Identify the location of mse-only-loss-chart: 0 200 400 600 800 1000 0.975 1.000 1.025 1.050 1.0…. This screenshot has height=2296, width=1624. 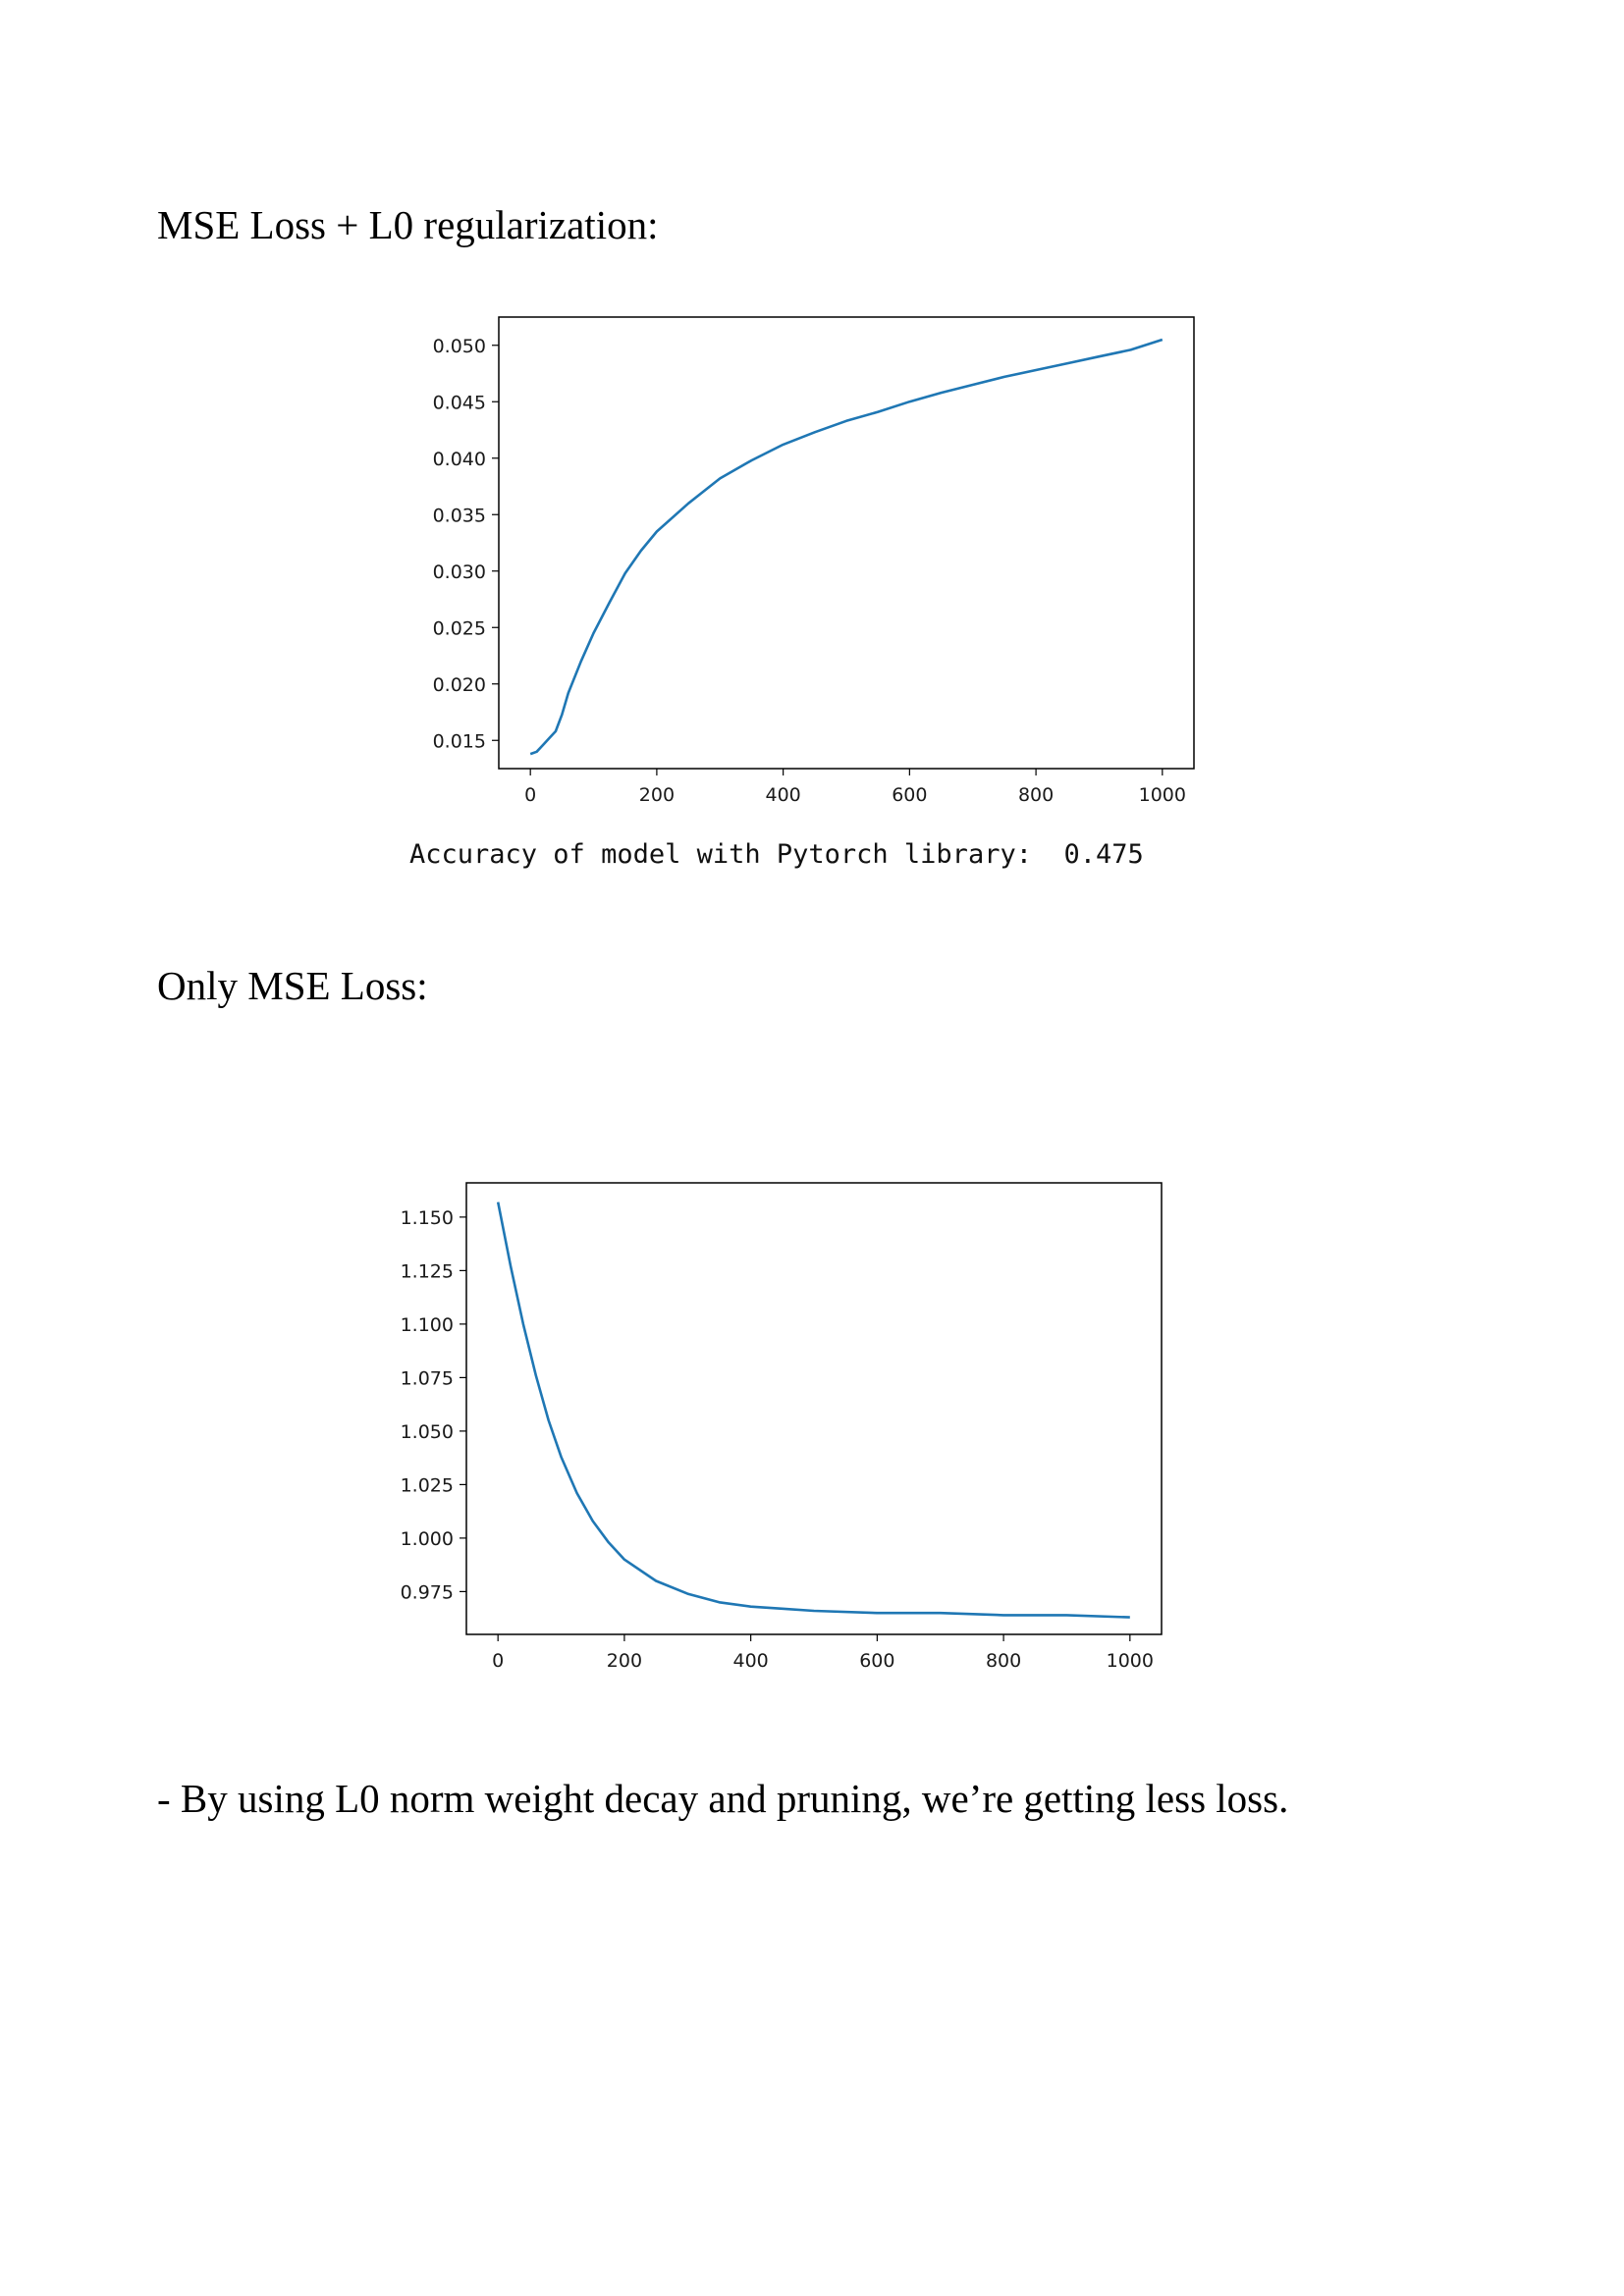
(772, 1430).